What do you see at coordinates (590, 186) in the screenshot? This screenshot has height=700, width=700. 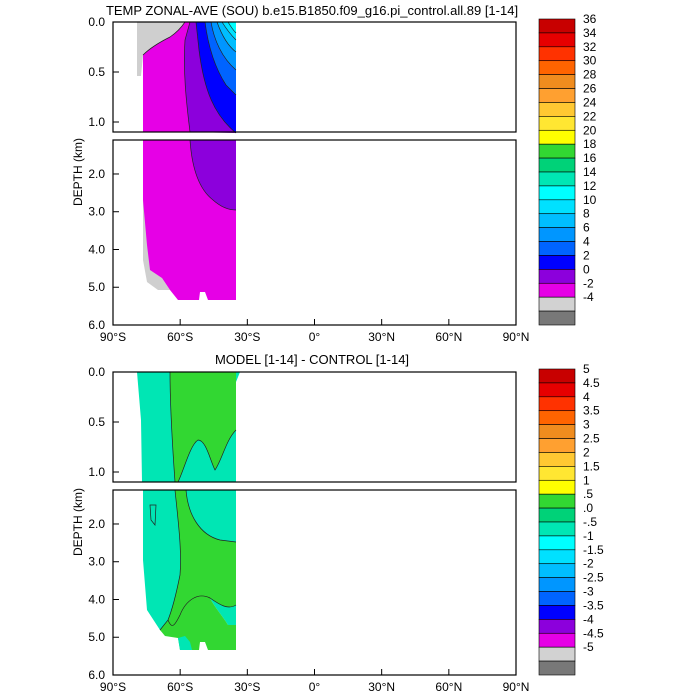 I see `colorbar-label: 12` at bounding box center [590, 186].